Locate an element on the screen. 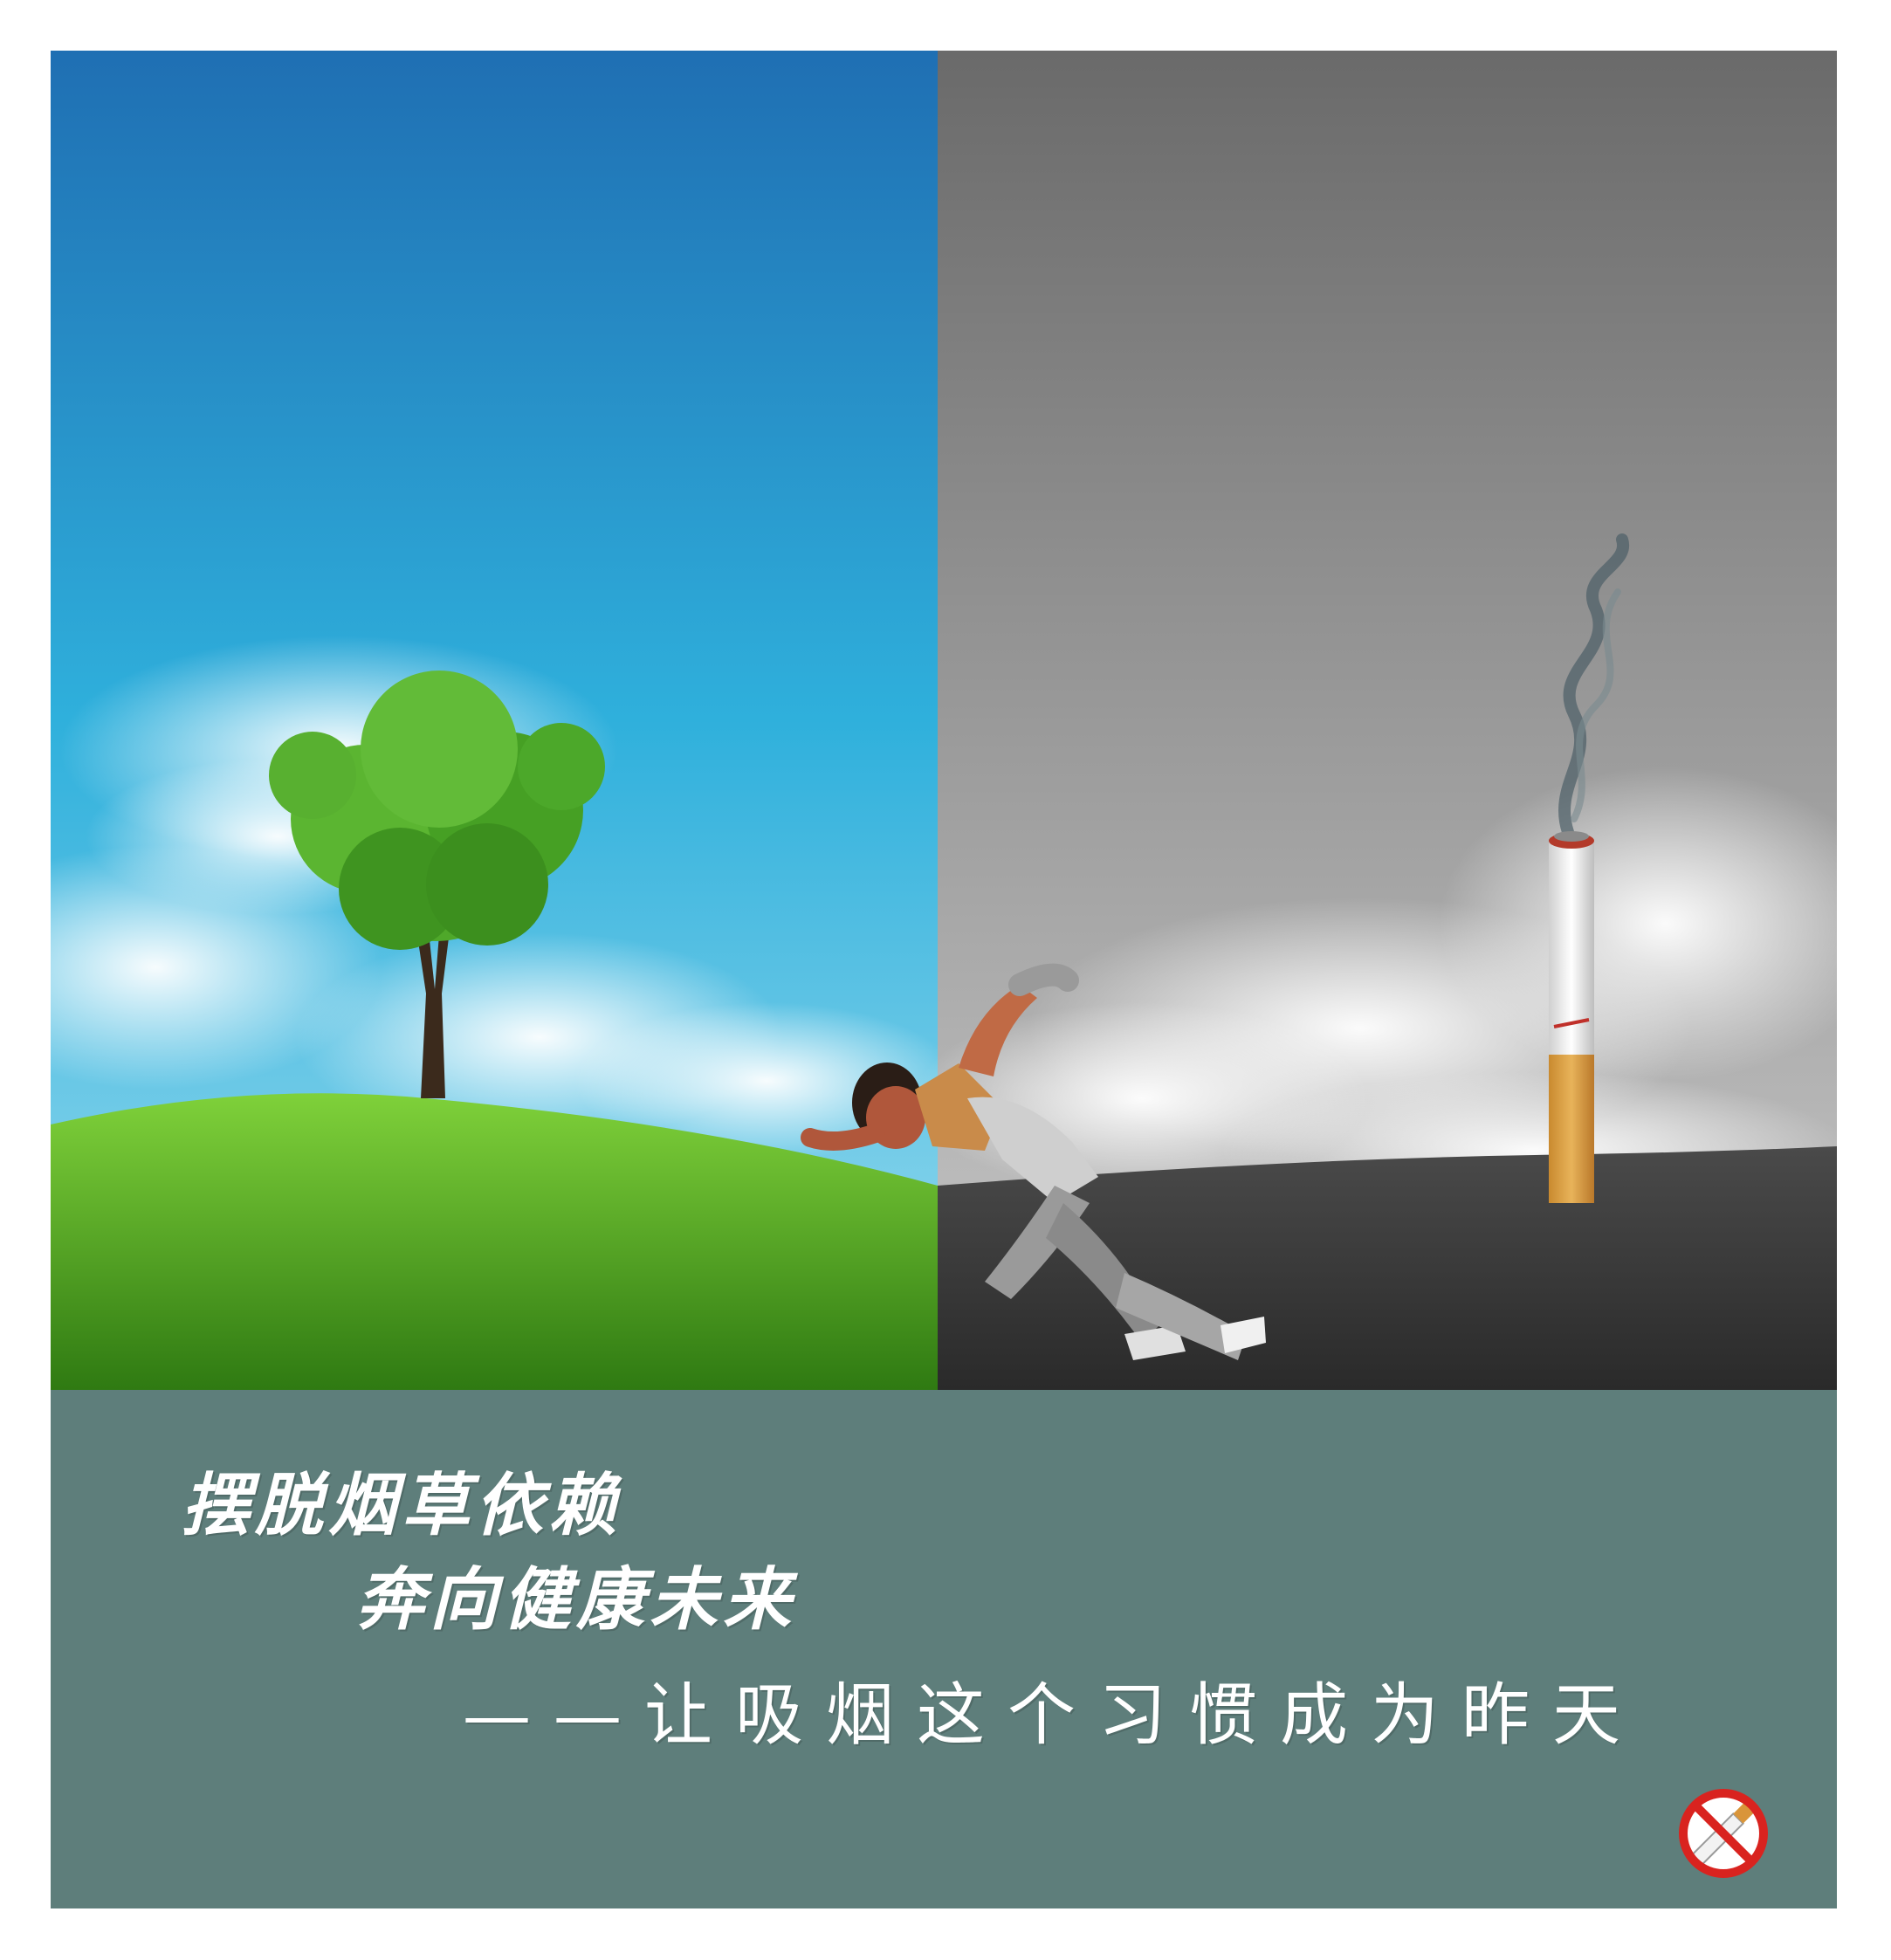 The height and width of the screenshot is (1960, 1891). green-hill is located at coordinates (494, 1241).